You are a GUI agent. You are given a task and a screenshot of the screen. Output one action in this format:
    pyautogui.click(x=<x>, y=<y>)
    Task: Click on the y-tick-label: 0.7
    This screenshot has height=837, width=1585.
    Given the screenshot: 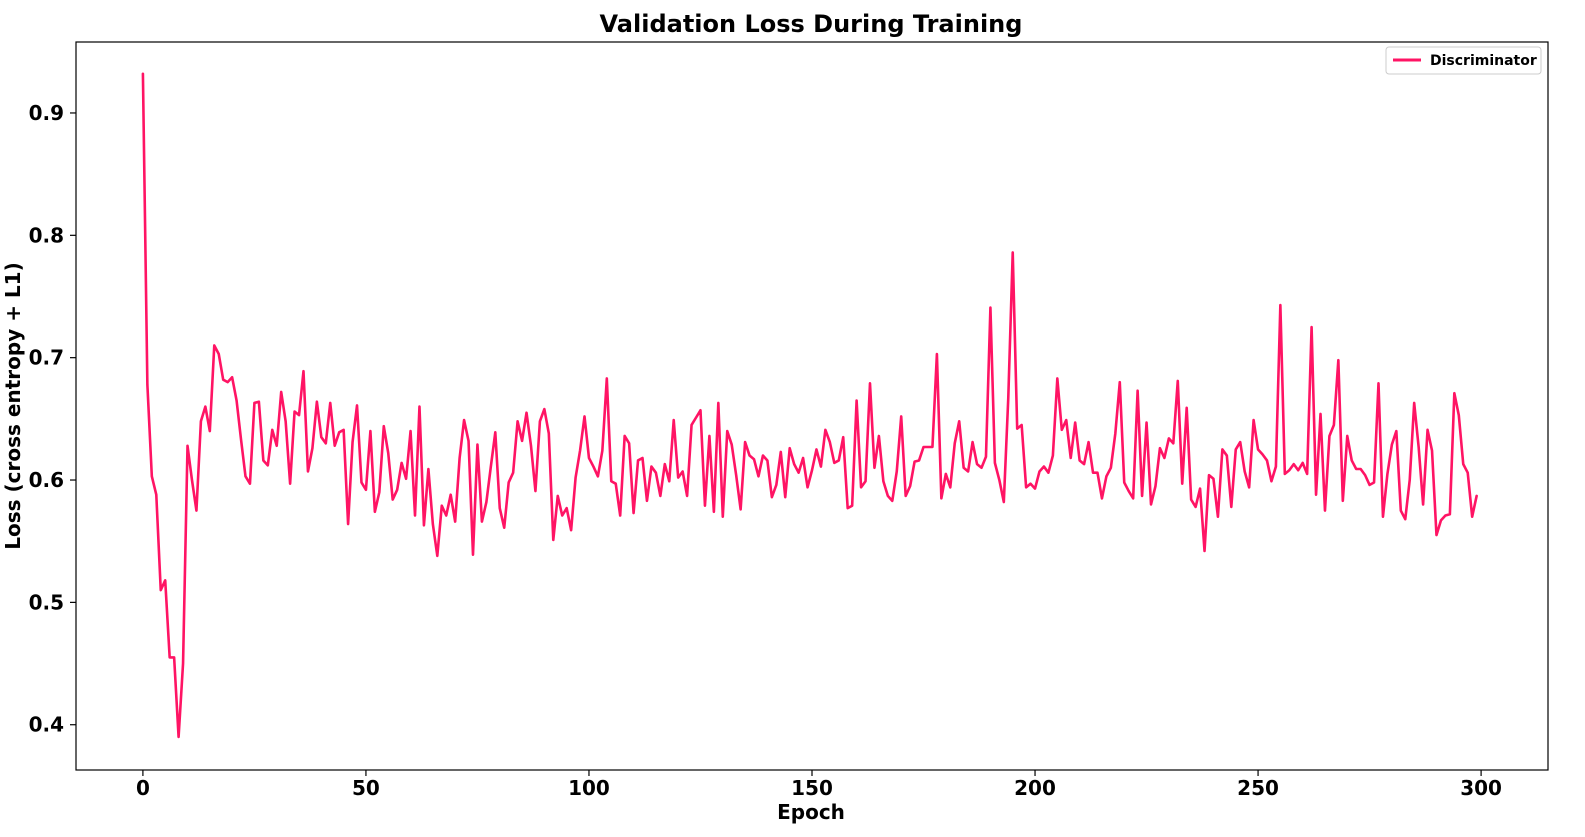 What is the action you would take?
    pyautogui.click(x=46, y=358)
    